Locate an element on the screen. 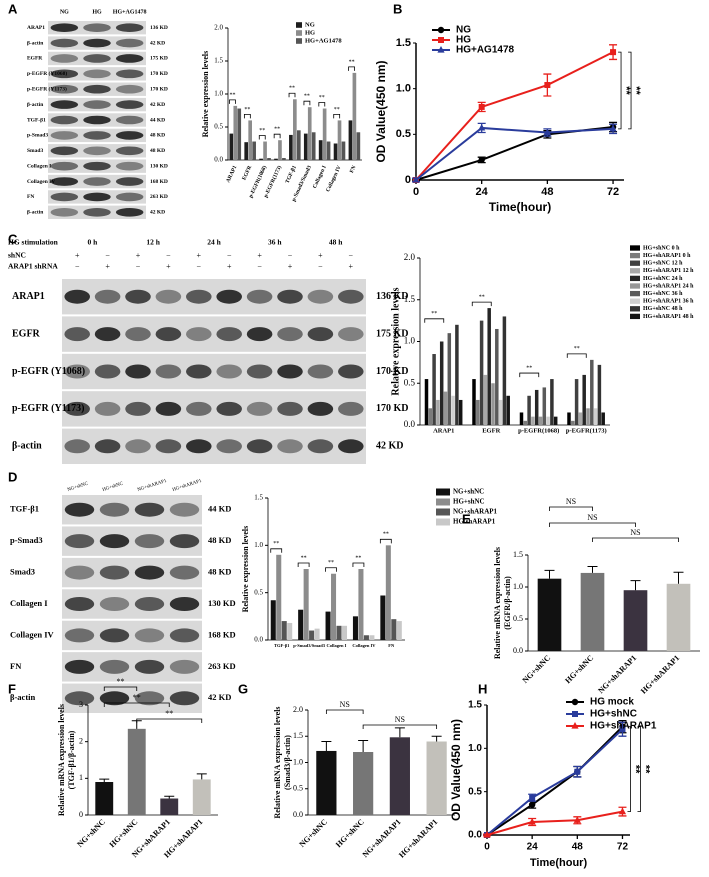 This screenshot has height=877, width=709. blot-kd-label: 136 KD is located at coordinates (392, 296).